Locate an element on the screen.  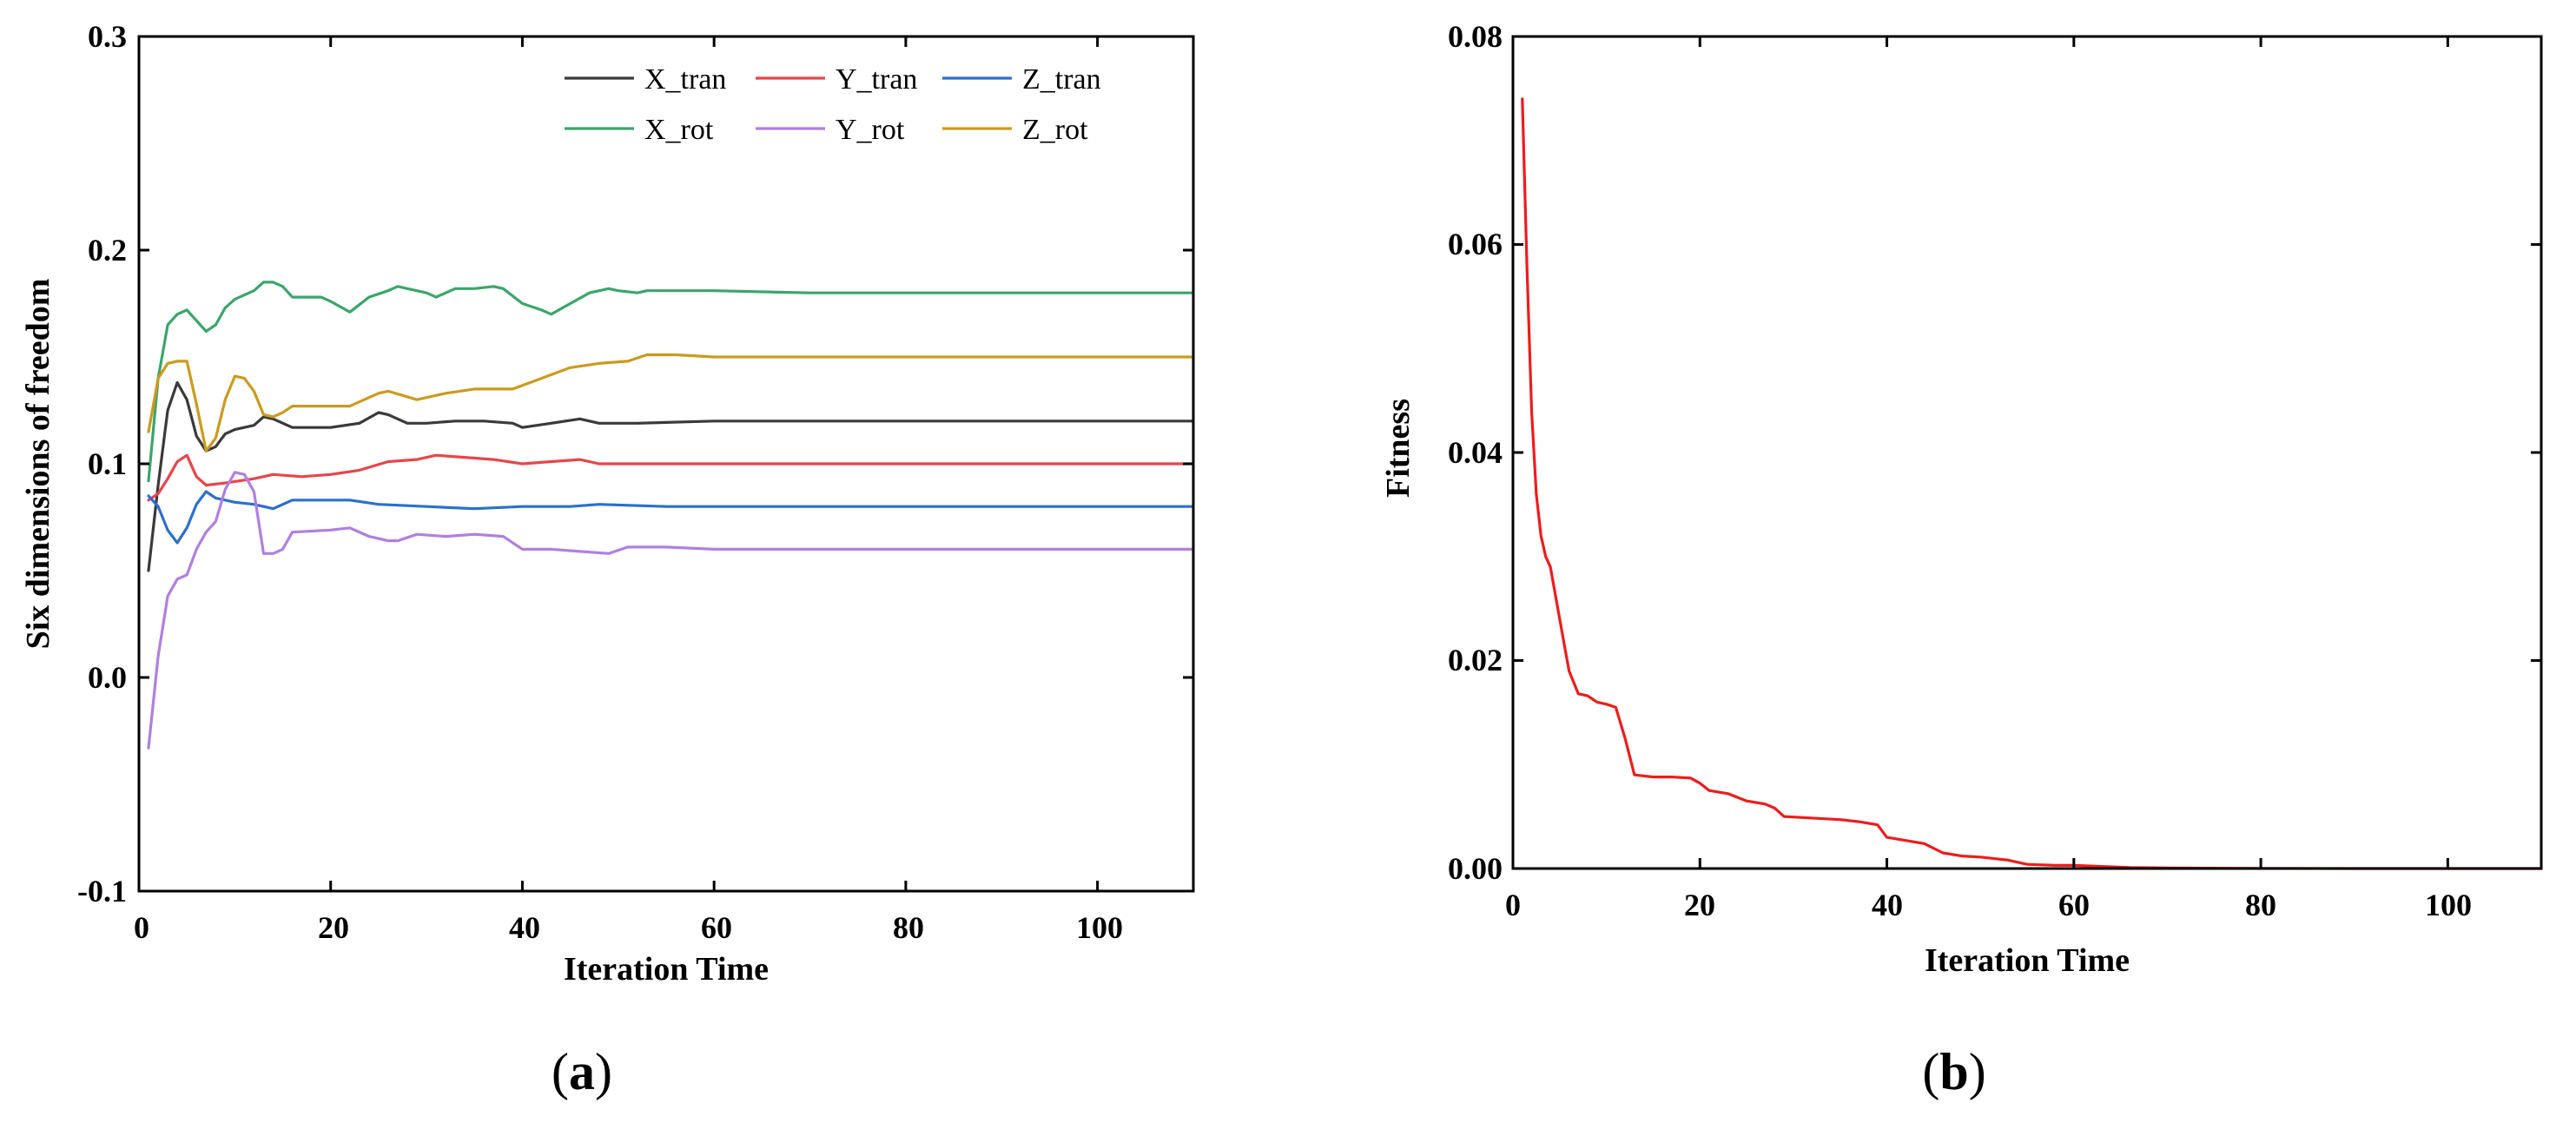
legend-label-z-rot: Z_rot is located at coordinates (1055, 130).